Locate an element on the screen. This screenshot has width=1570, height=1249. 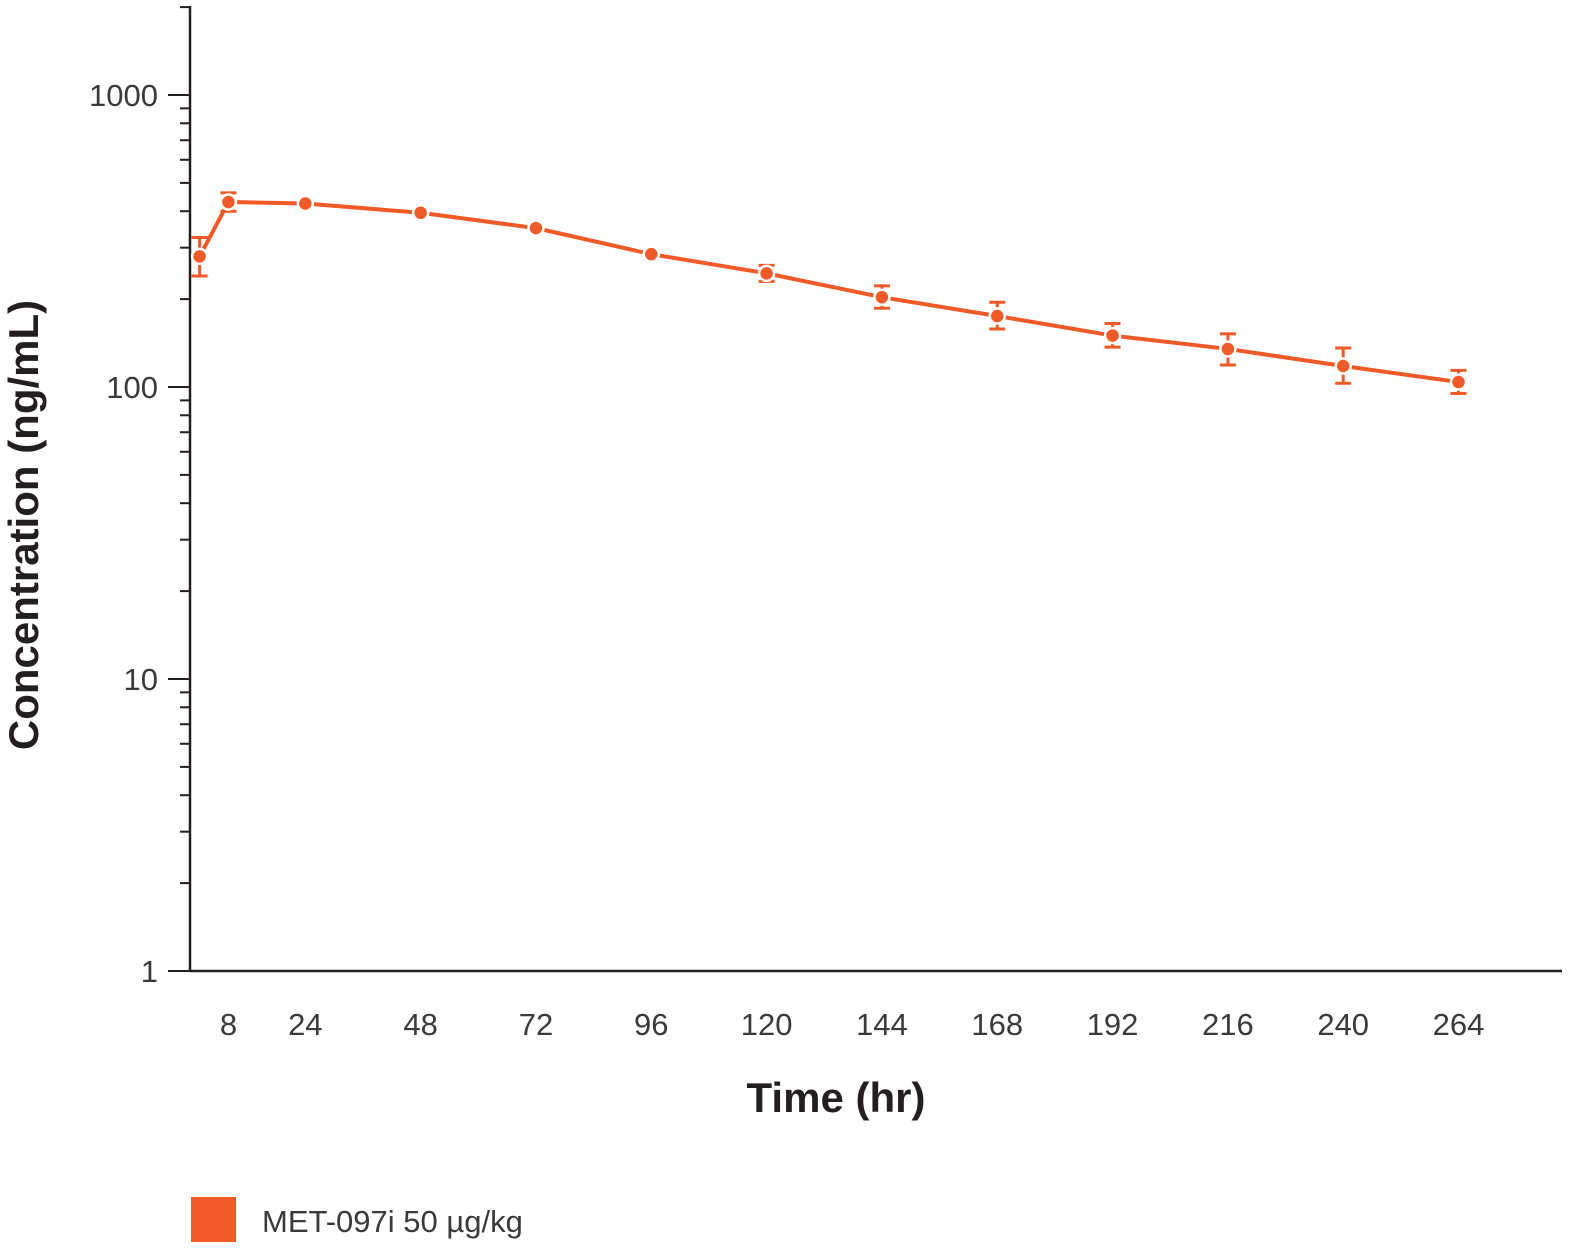
y-tick-label: 10 is located at coordinates (141, 679).